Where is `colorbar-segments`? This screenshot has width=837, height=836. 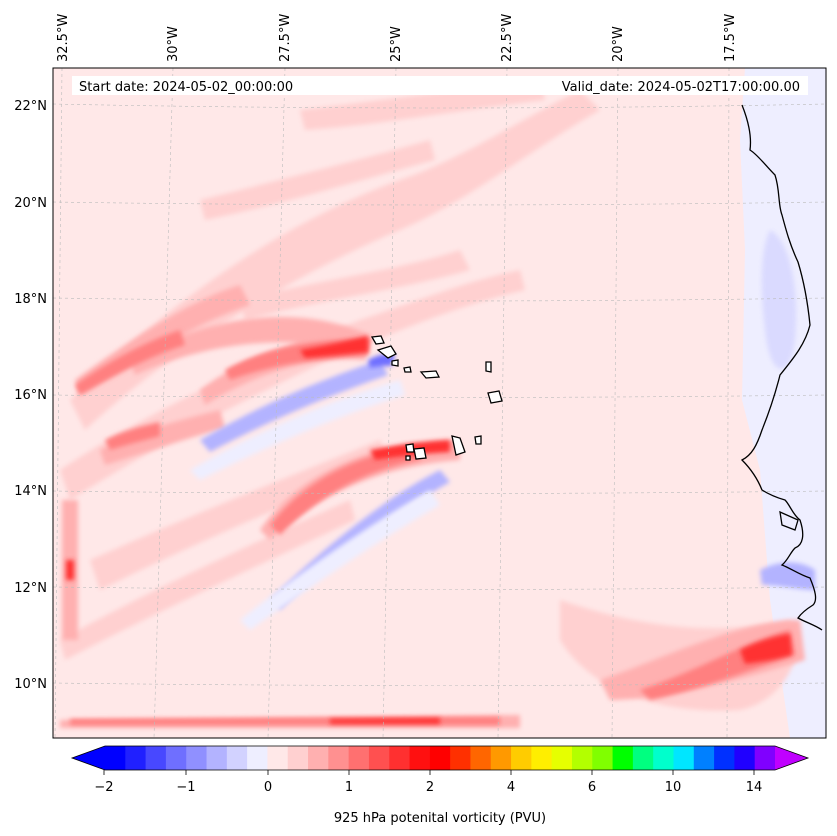 colorbar-segments is located at coordinates (440, 758).